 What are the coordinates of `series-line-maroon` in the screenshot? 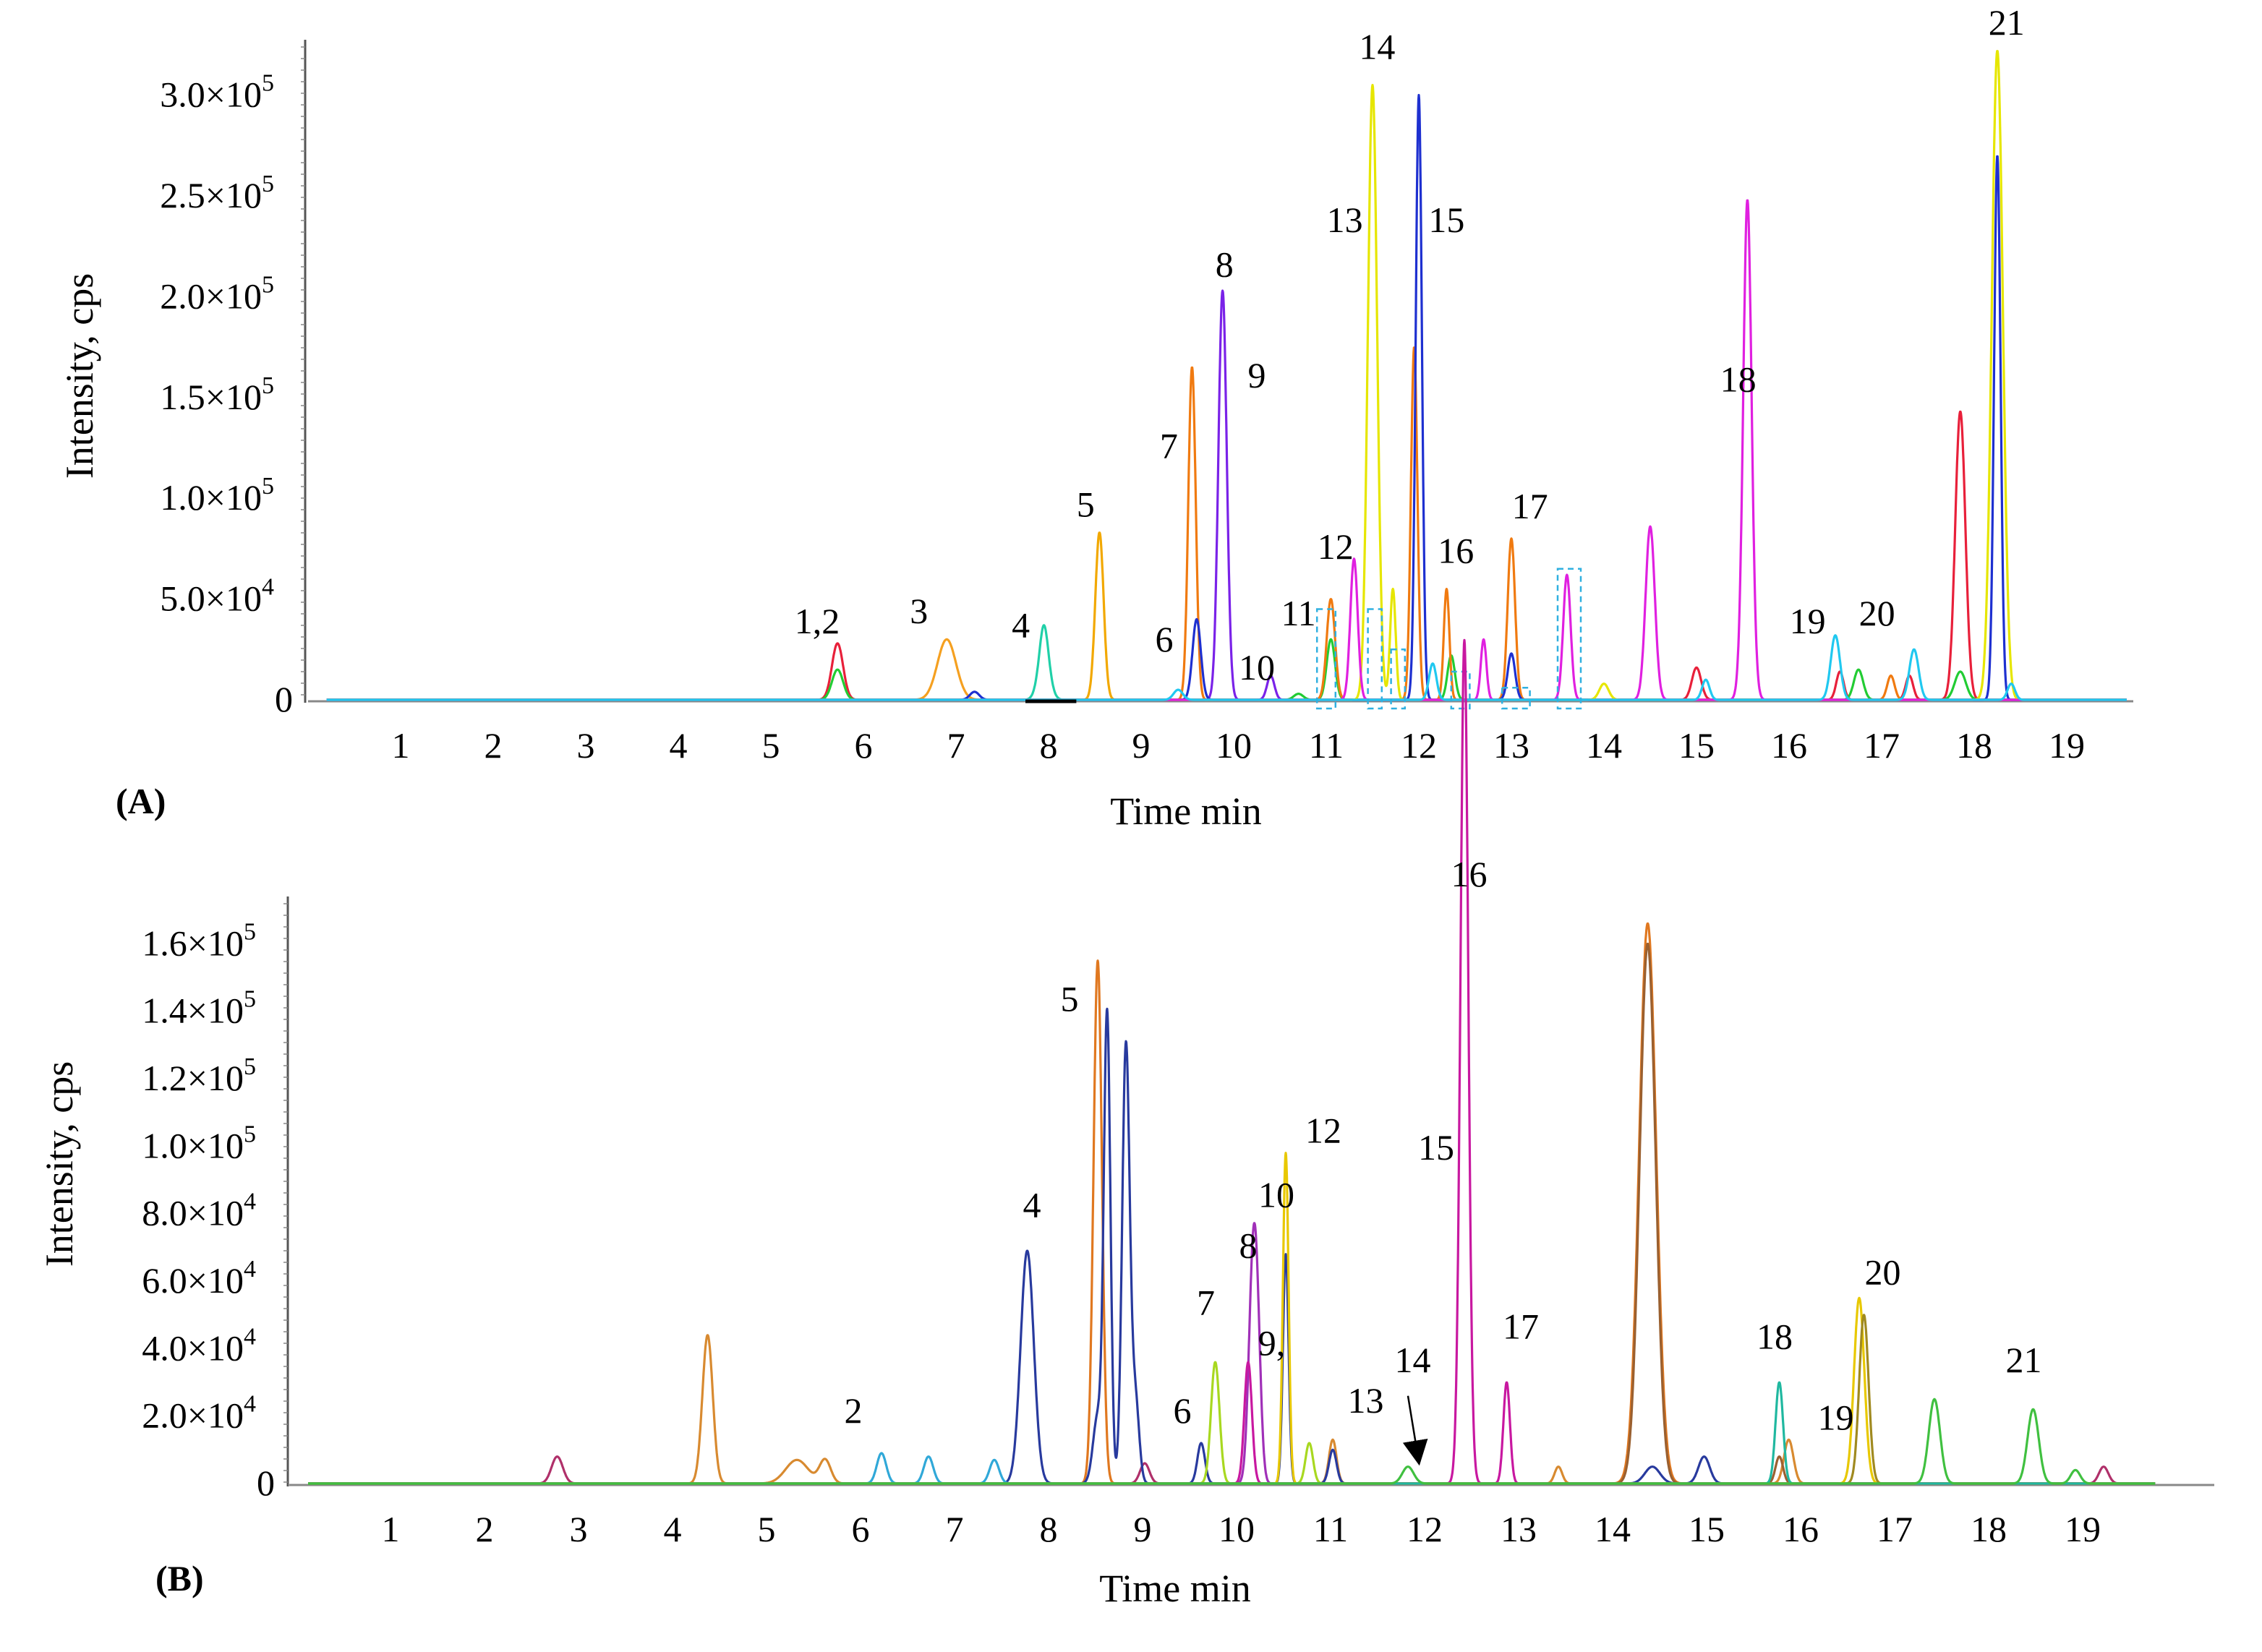 It's located at (1231, 1470).